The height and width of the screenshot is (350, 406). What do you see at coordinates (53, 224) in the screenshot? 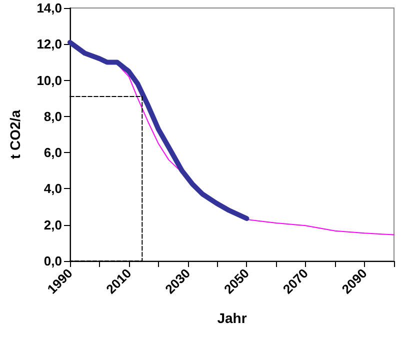
I see `y-tick-label: 2,0` at bounding box center [53, 224].